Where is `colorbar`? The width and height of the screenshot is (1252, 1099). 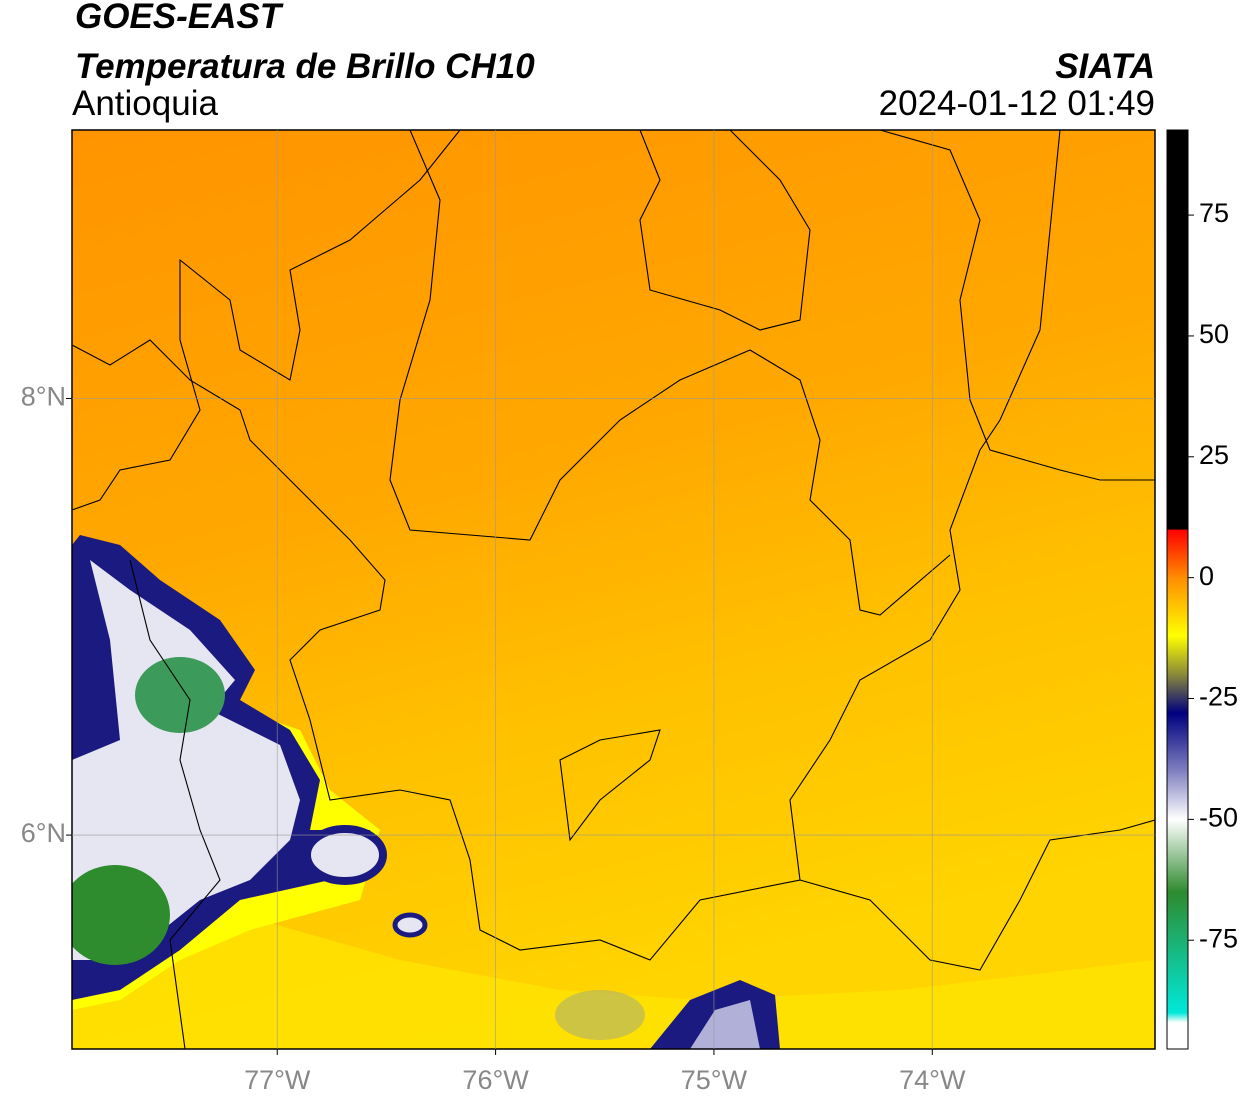 colorbar is located at coordinates (1177, 589).